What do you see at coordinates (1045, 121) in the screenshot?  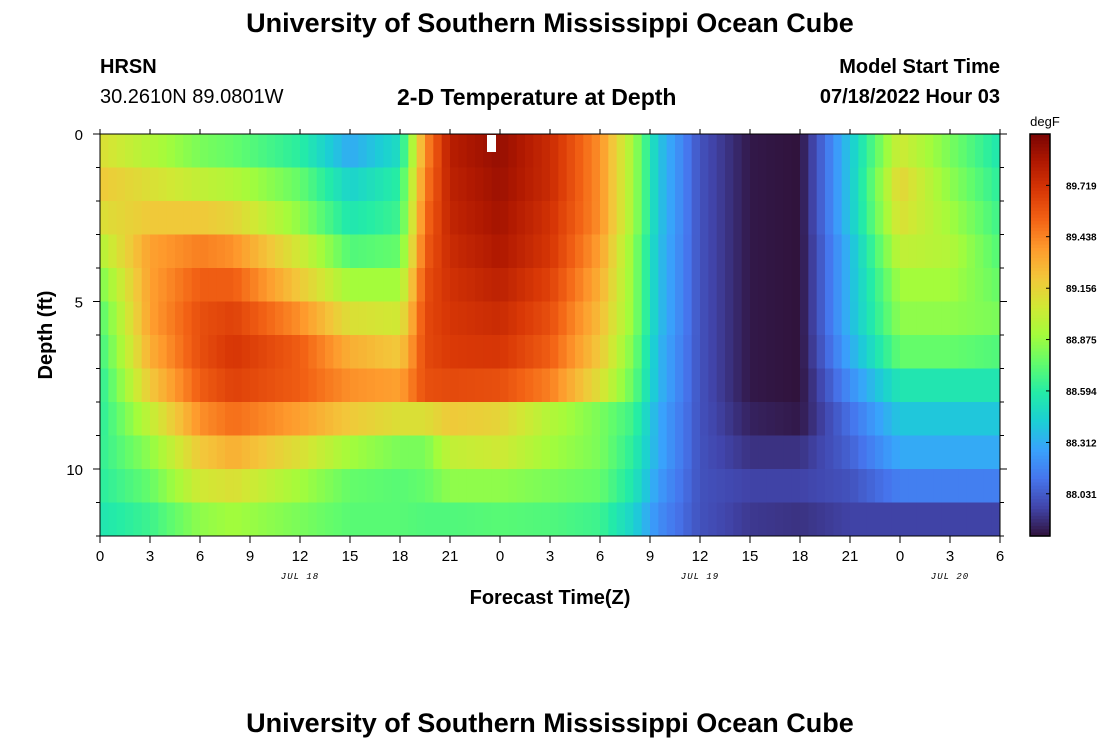 I see `colorbar-units: degF` at bounding box center [1045, 121].